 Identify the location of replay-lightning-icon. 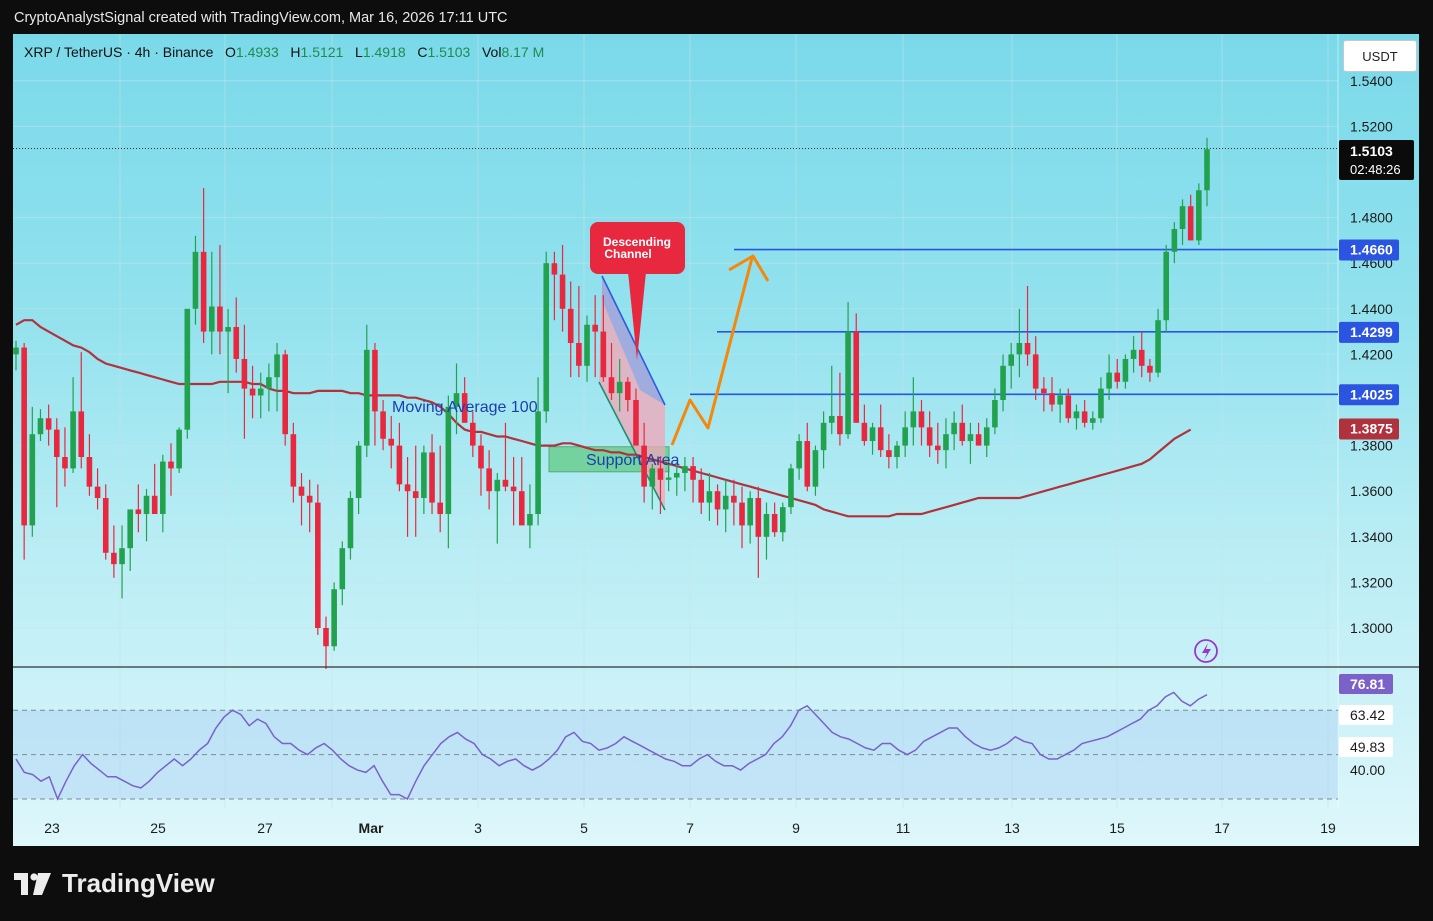
(1206, 651).